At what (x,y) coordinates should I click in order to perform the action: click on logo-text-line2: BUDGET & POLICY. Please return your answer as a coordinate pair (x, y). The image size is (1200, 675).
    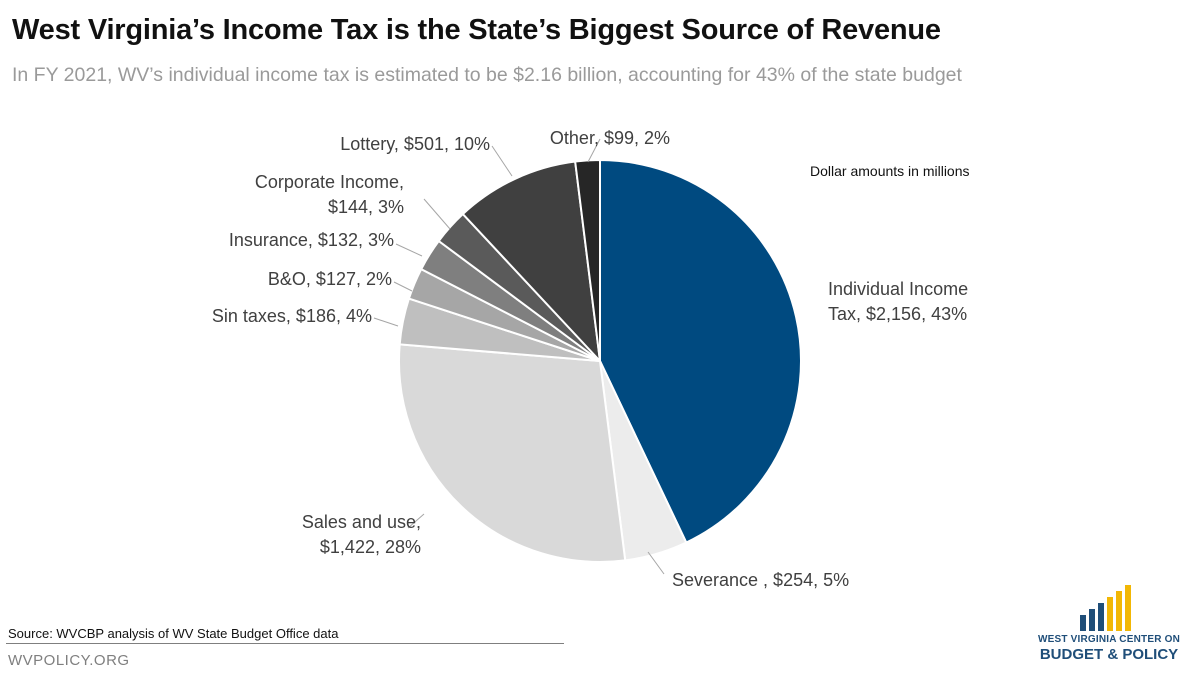
    Looking at the image, I should click on (1109, 654).